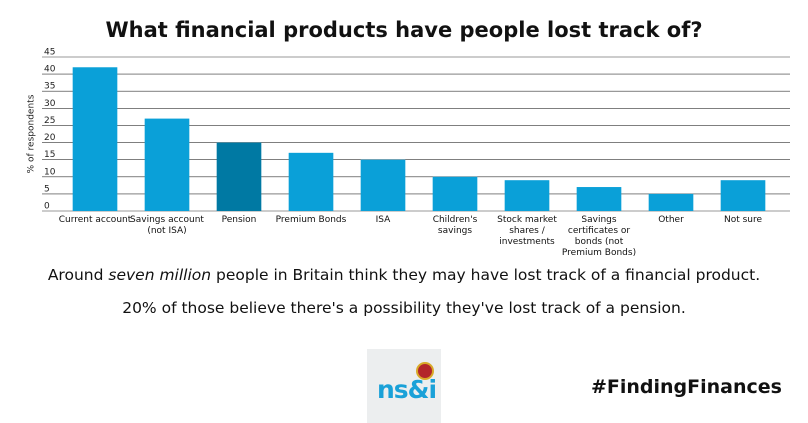 Image resolution: width=808 pixels, height=423 pixels. What do you see at coordinates (407, 389) in the screenshot?
I see `logo-text: ns&i` at bounding box center [407, 389].